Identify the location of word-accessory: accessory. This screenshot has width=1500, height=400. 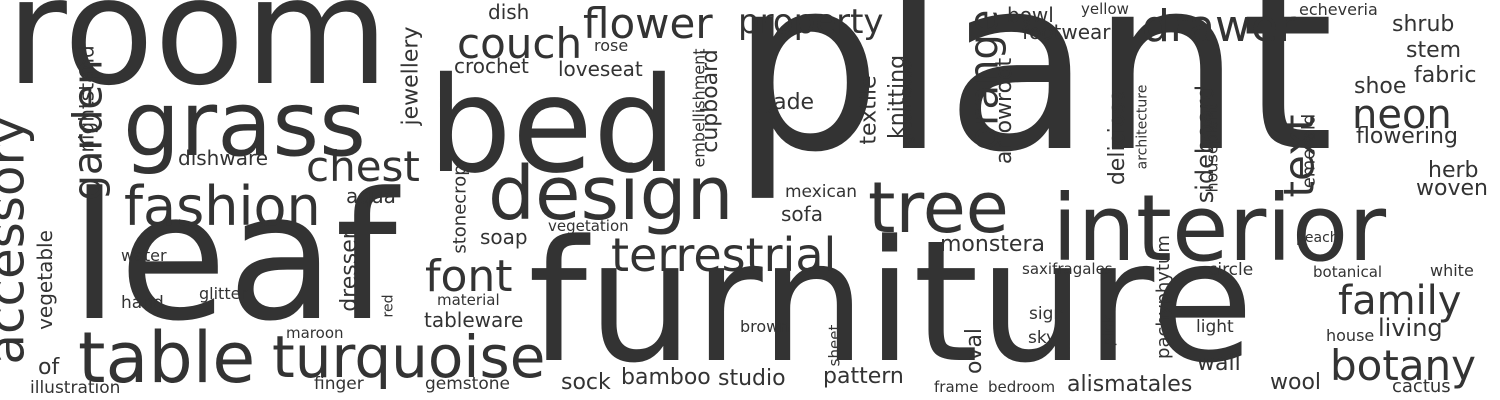
(18, 240).